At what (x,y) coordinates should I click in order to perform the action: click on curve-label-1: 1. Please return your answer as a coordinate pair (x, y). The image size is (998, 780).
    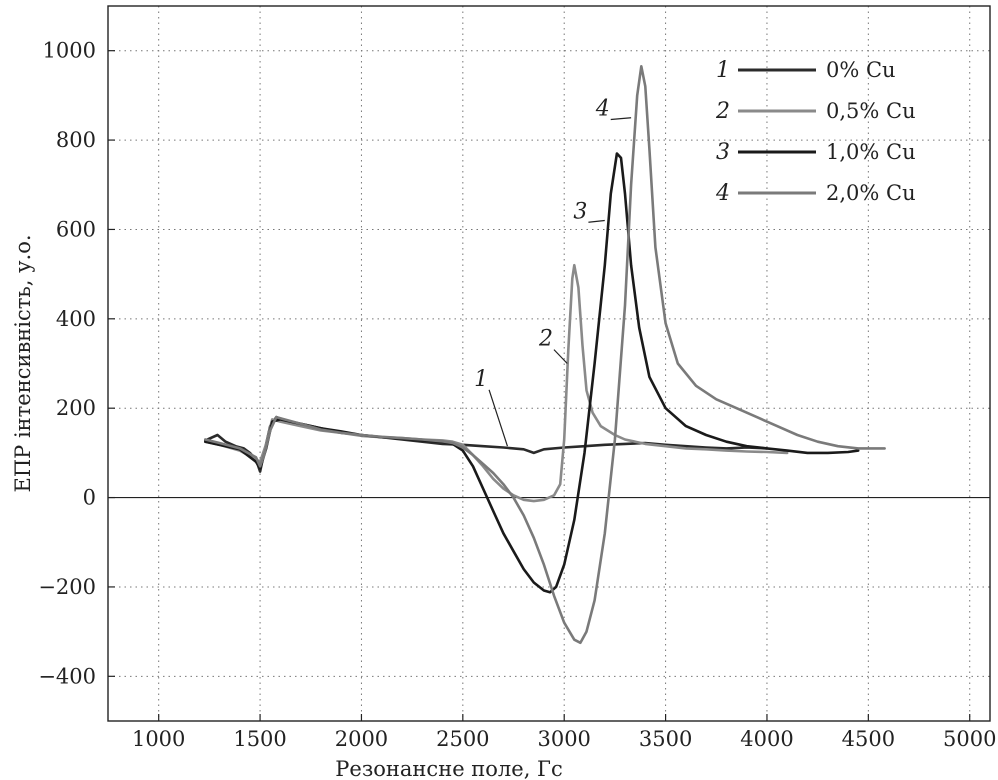
    Looking at the image, I should click on (481, 379).